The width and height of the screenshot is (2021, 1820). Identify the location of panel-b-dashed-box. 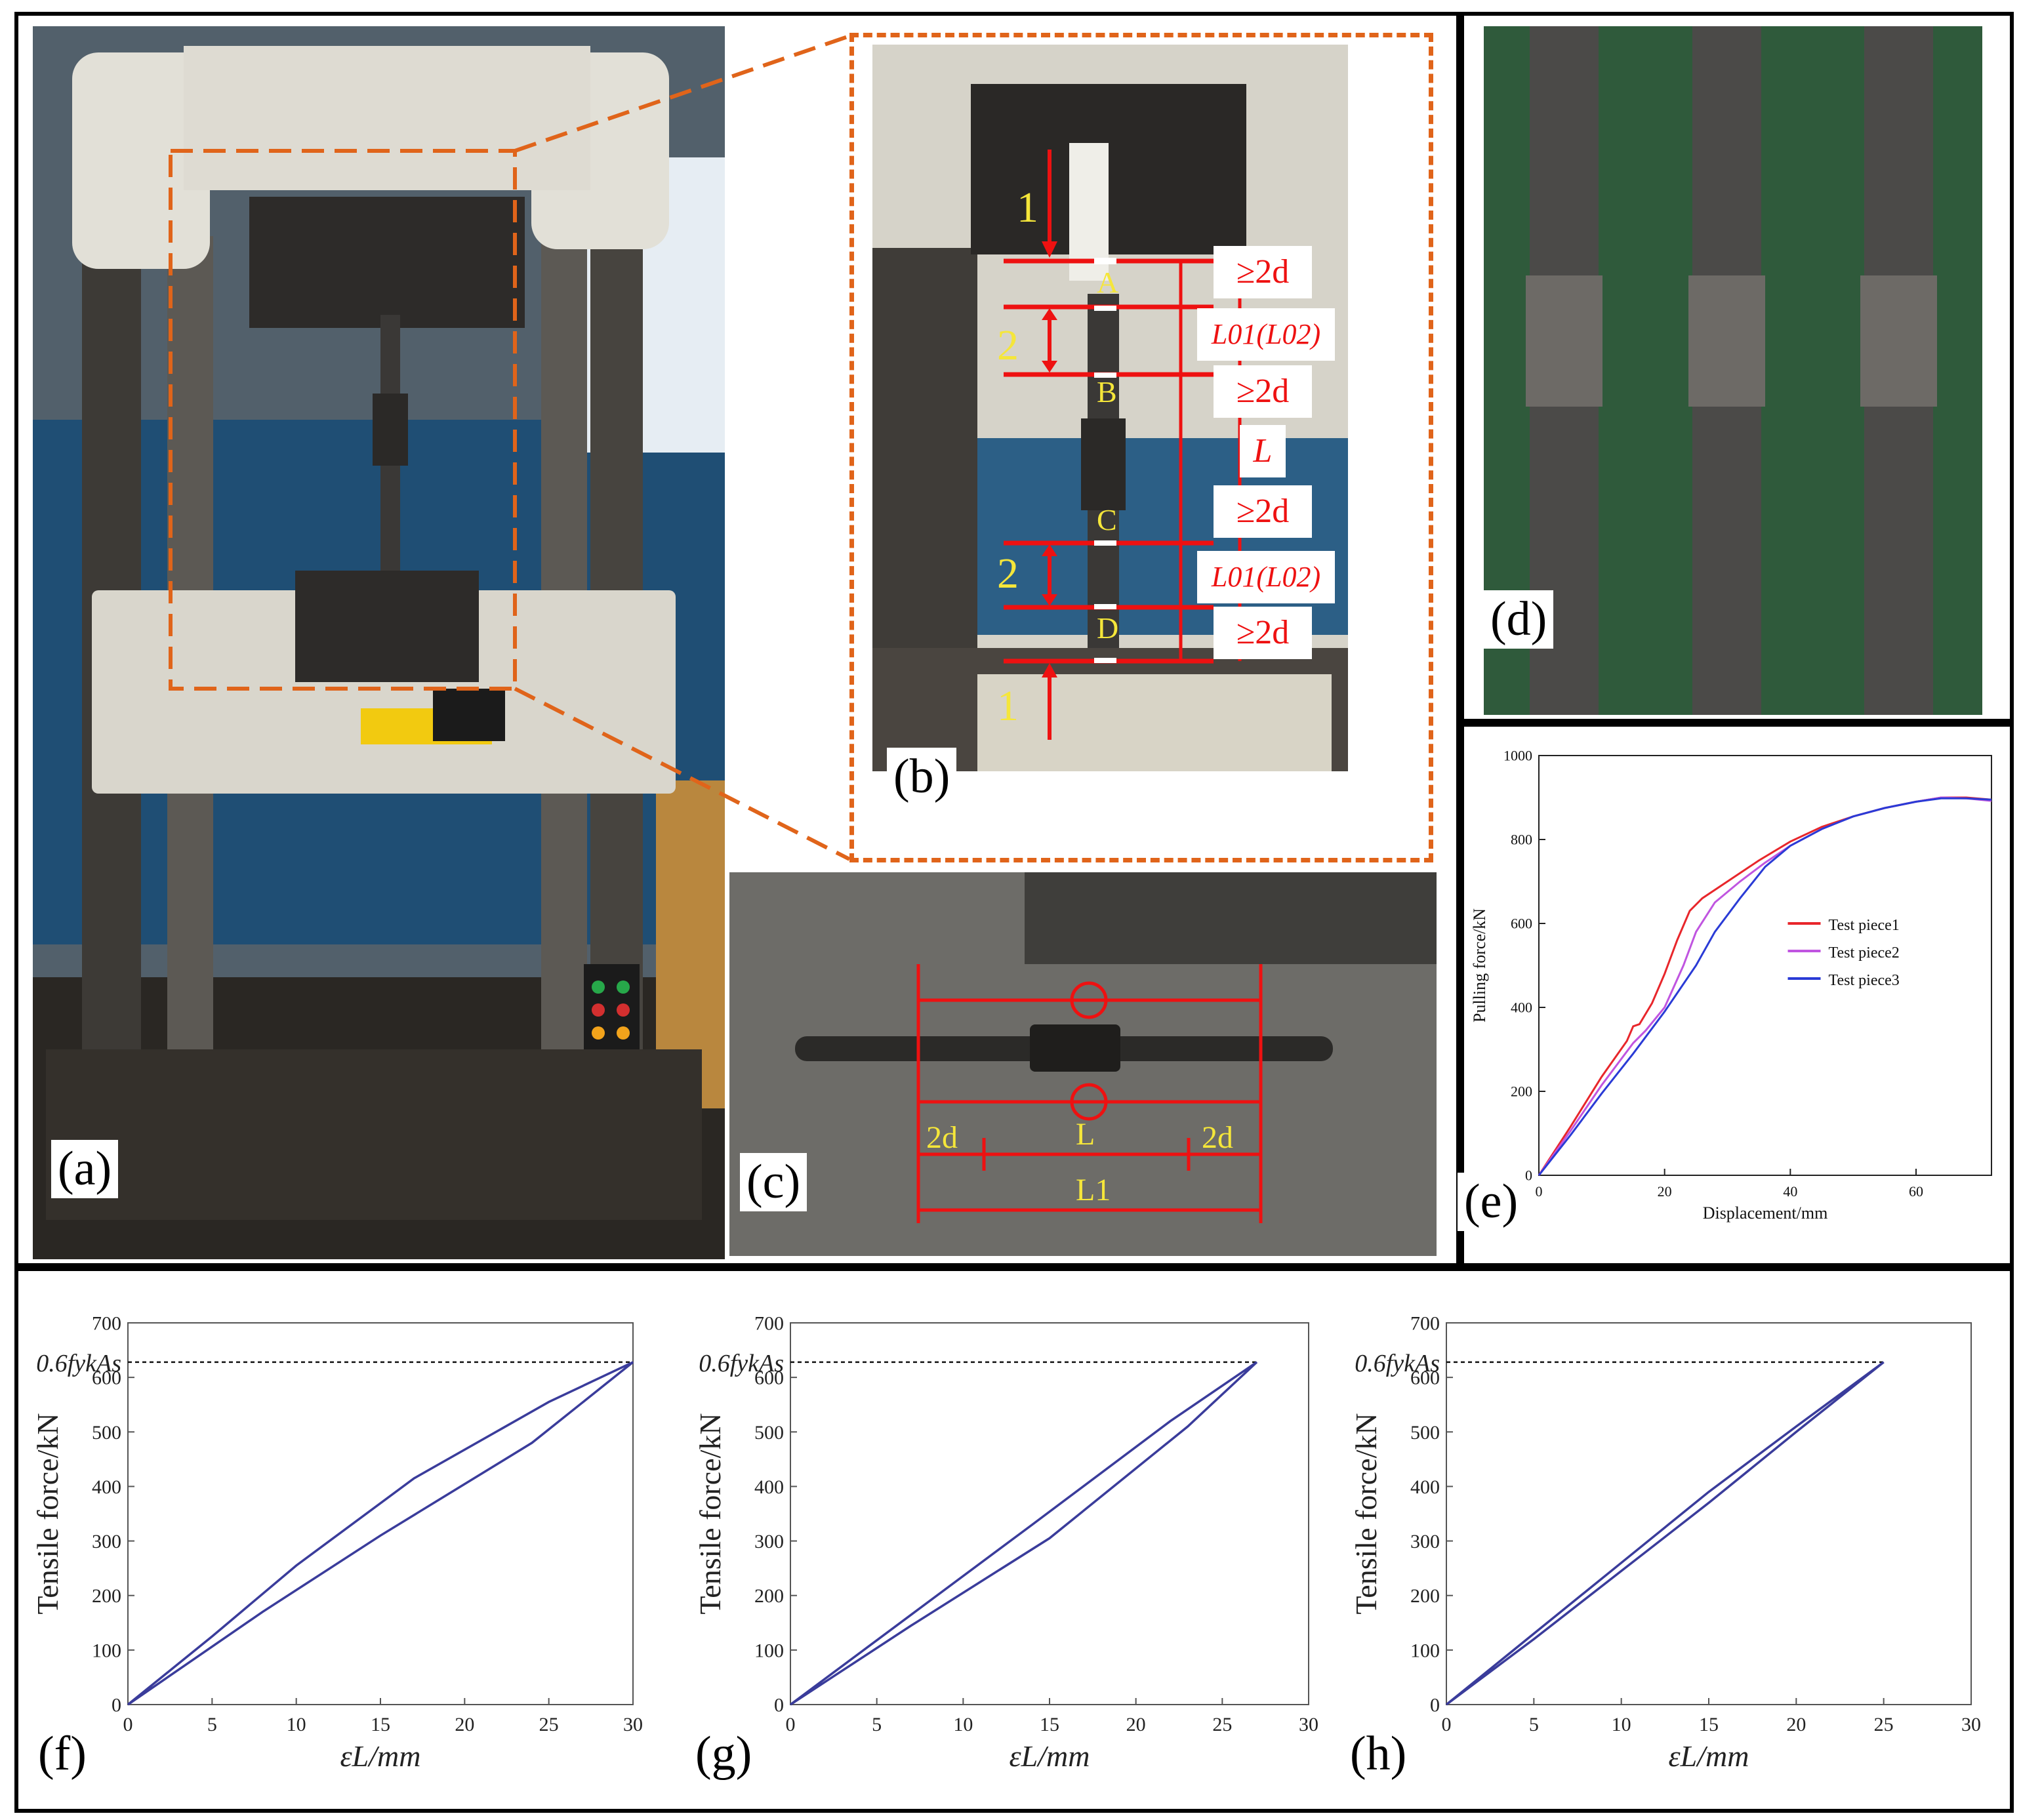
(1141, 447).